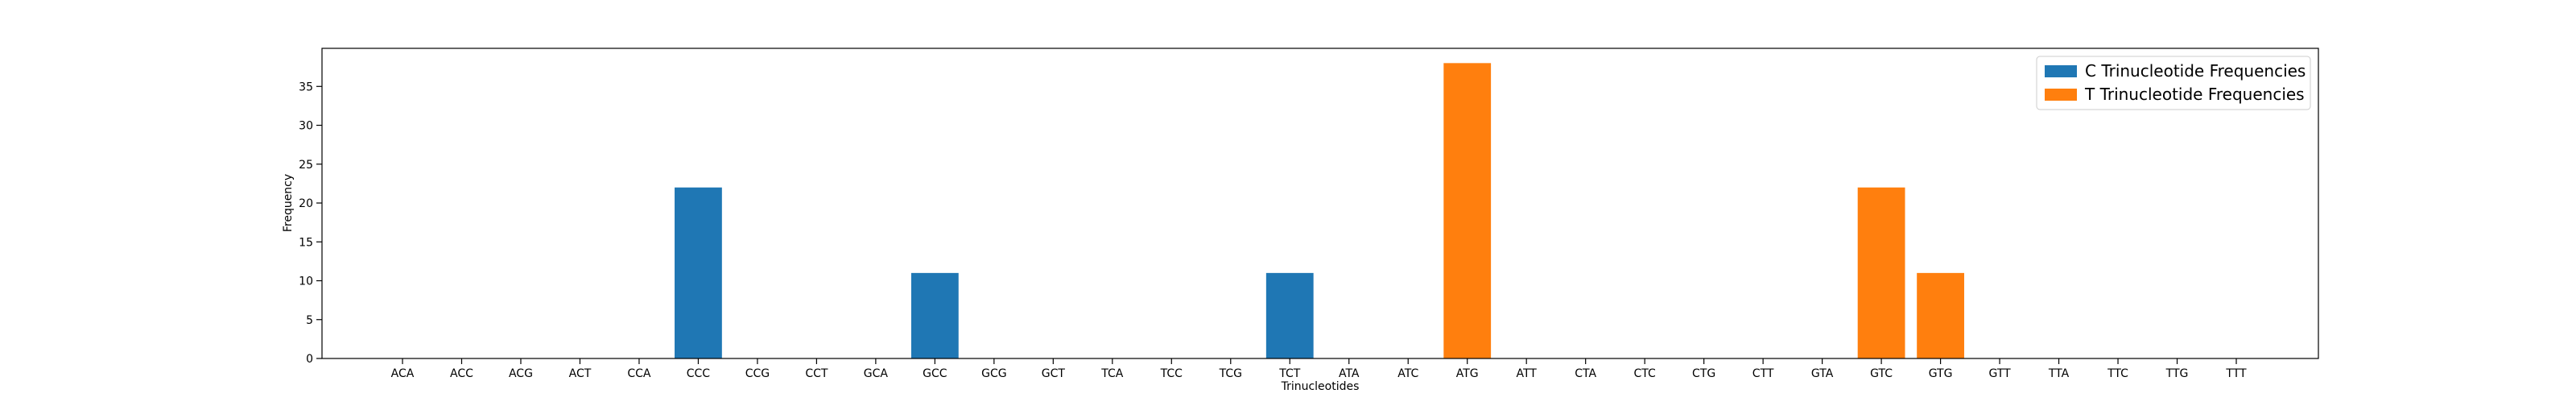 This screenshot has height=406, width=2576. What do you see at coordinates (1881, 374) in the screenshot?
I see `x-tick-label: GTC` at bounding box center [1881, 374].